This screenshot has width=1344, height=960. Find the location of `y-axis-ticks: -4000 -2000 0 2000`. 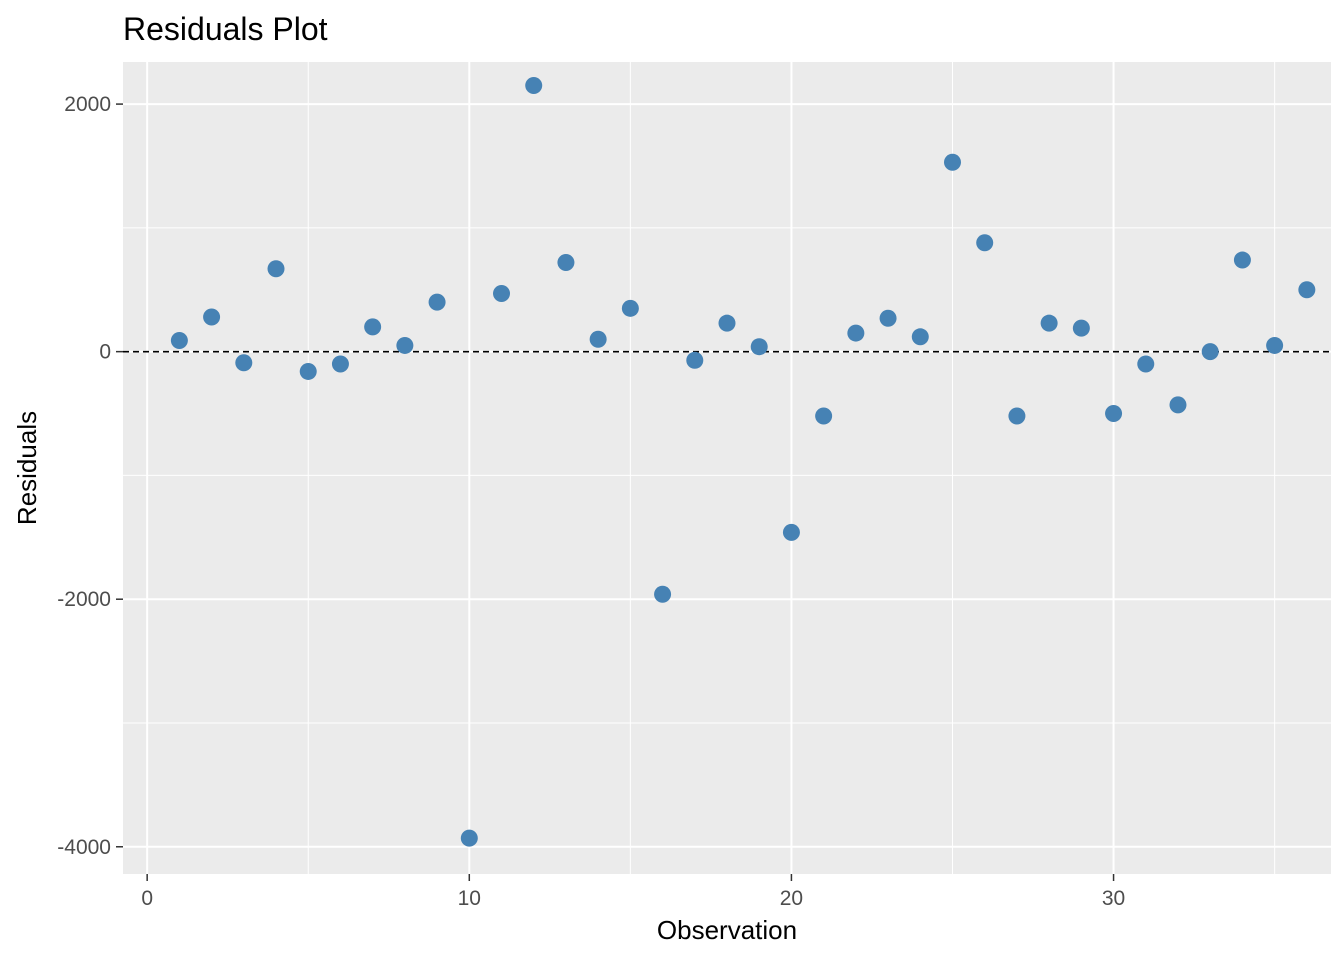

y-axis-ticks: -4000 -2000 0 2000 is located at coordinates (90, 476).